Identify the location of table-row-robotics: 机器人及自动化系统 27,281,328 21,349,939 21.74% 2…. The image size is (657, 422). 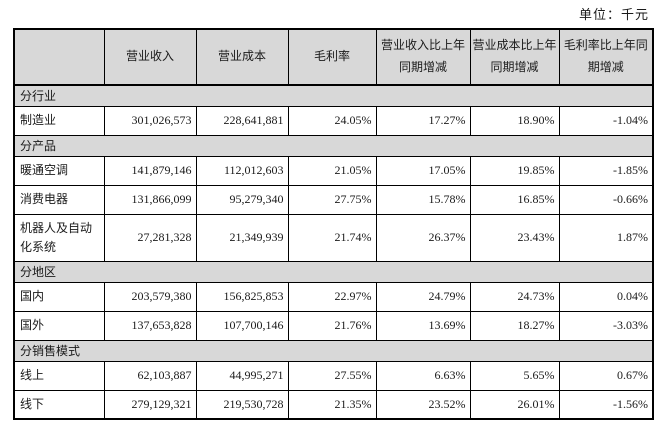
(333, 237).